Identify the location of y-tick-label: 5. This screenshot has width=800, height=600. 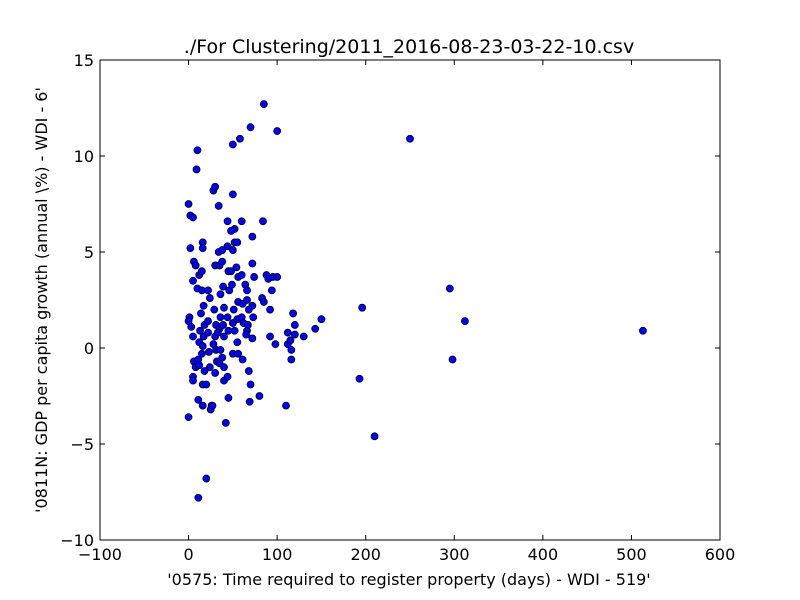
(89, 252).